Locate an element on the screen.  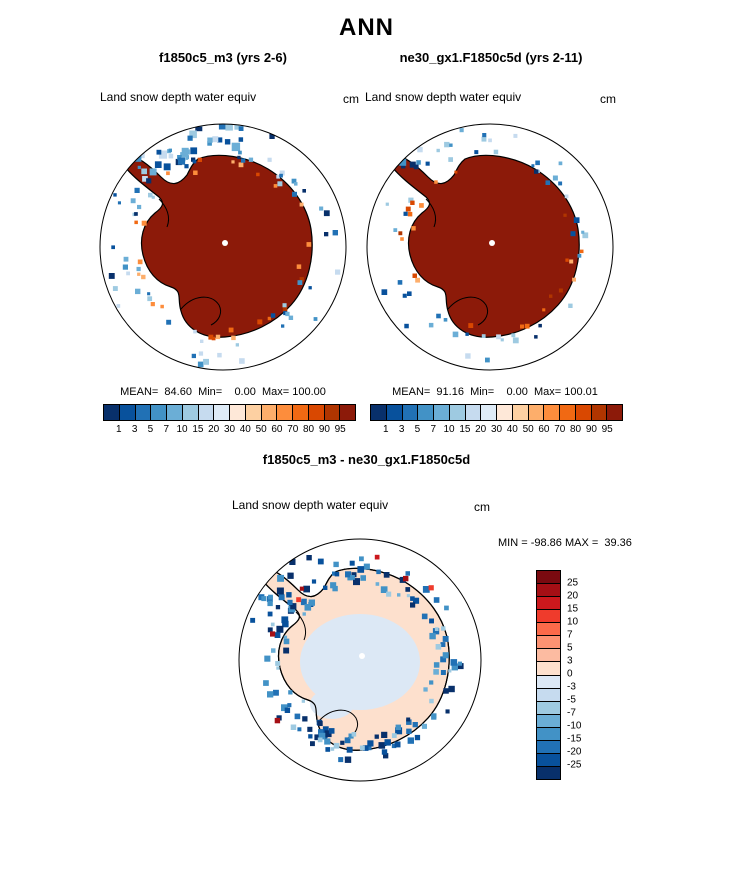
colorbar-tick-label: 70 is located at coordinates (560, 429).